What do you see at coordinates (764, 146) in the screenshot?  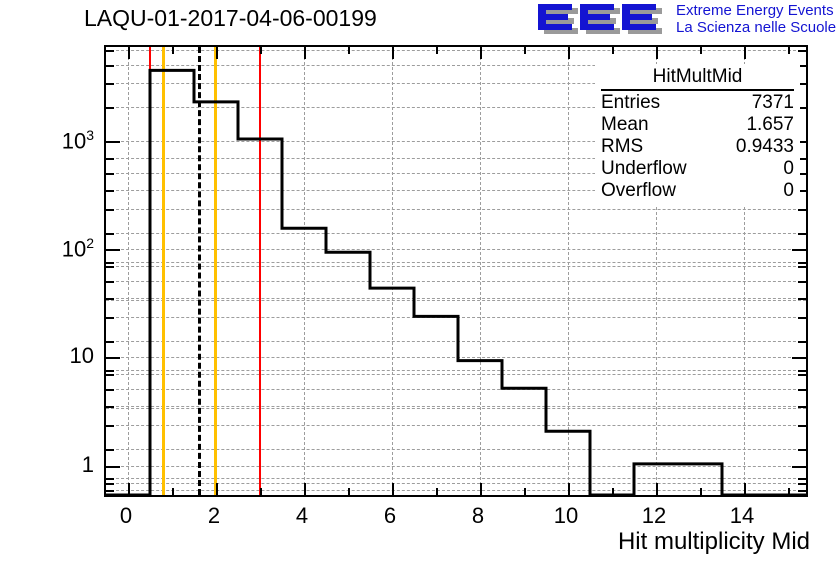 I see `stats-value-rms: 0.9433` at bounding box center [764, 146].